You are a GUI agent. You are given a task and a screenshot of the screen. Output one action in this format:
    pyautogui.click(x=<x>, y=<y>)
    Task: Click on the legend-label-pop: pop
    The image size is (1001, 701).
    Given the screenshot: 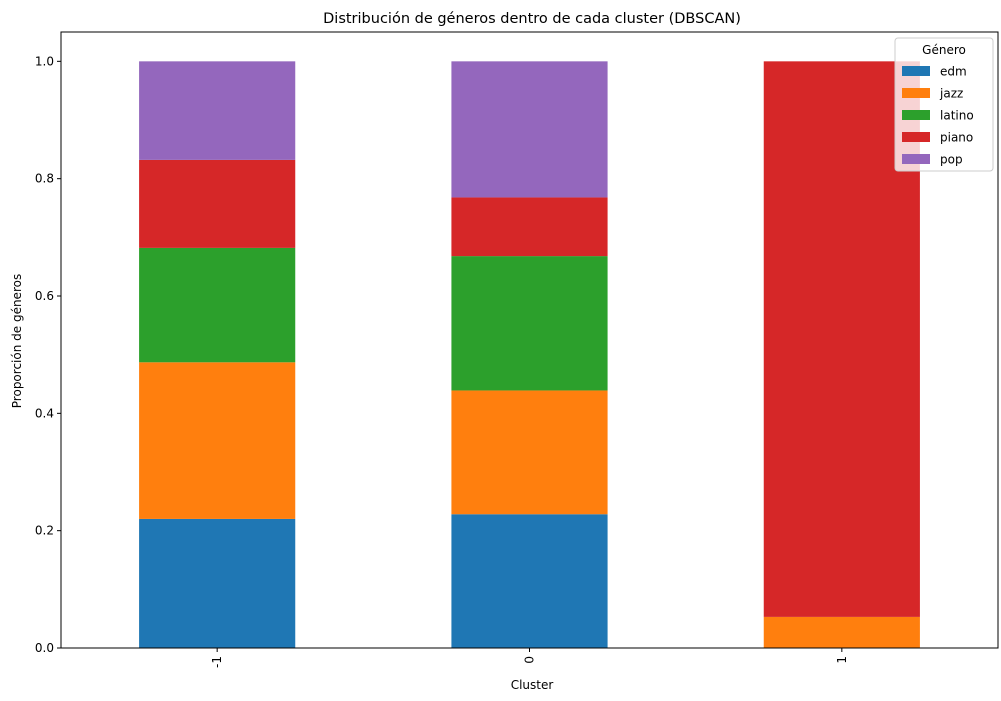 What is the action you would take?
    pyautogui.click(x=951, y=160)
    